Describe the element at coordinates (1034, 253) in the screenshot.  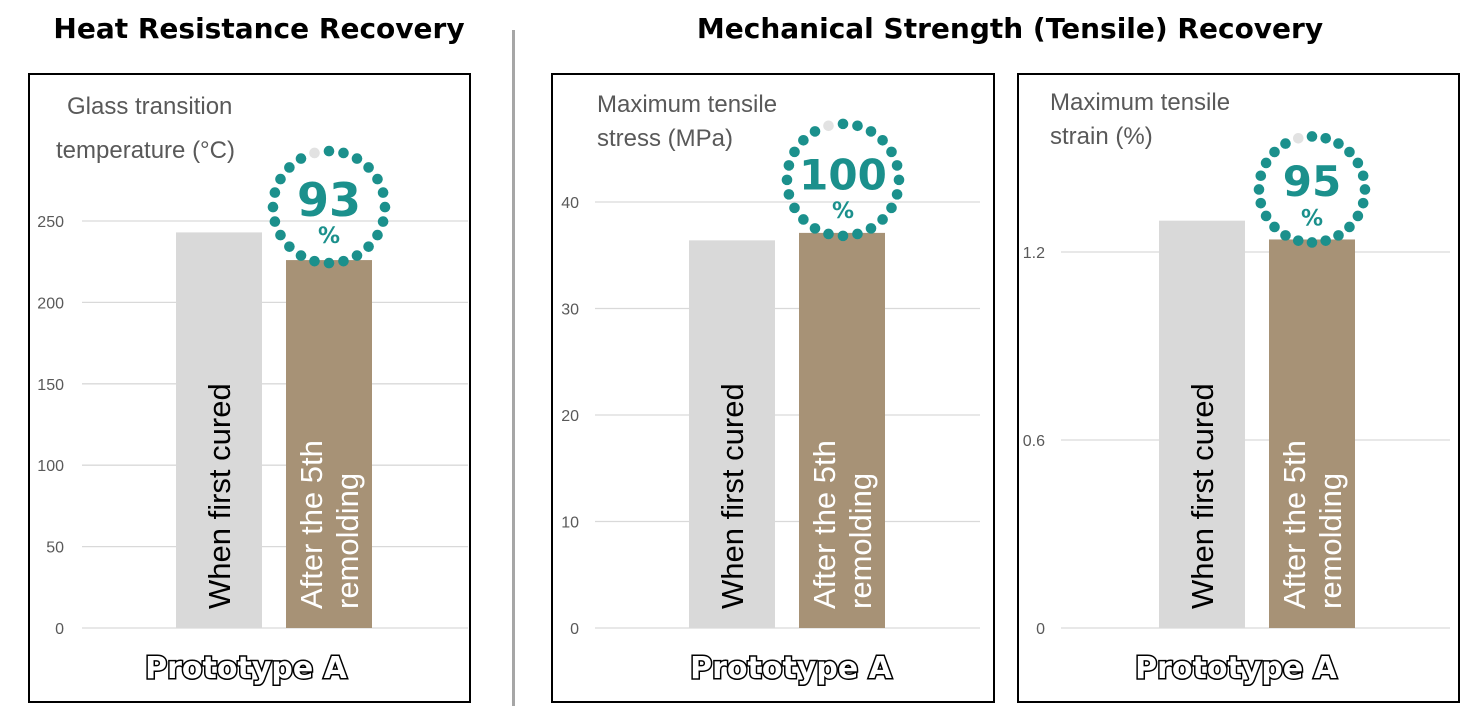
I see `y-tick-label: 1.2` at that location.